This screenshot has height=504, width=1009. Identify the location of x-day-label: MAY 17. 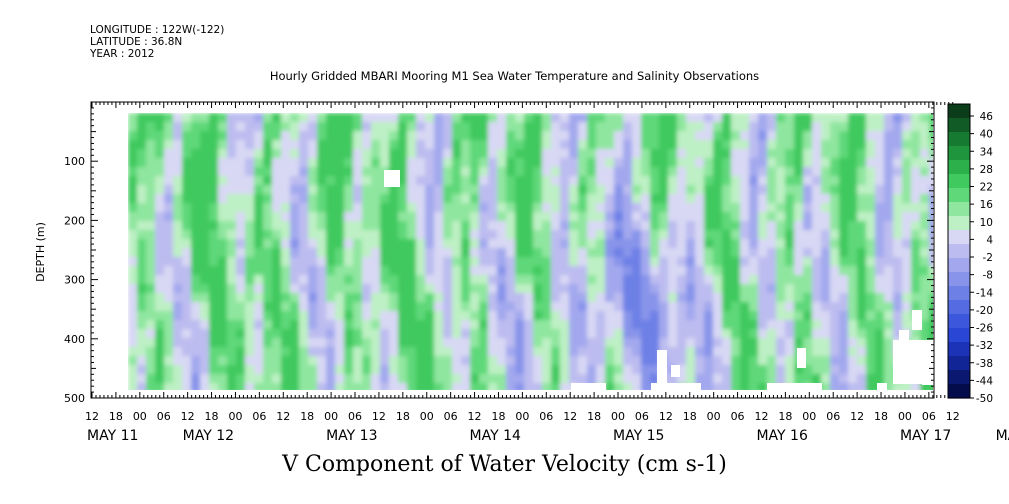
(925, 436).